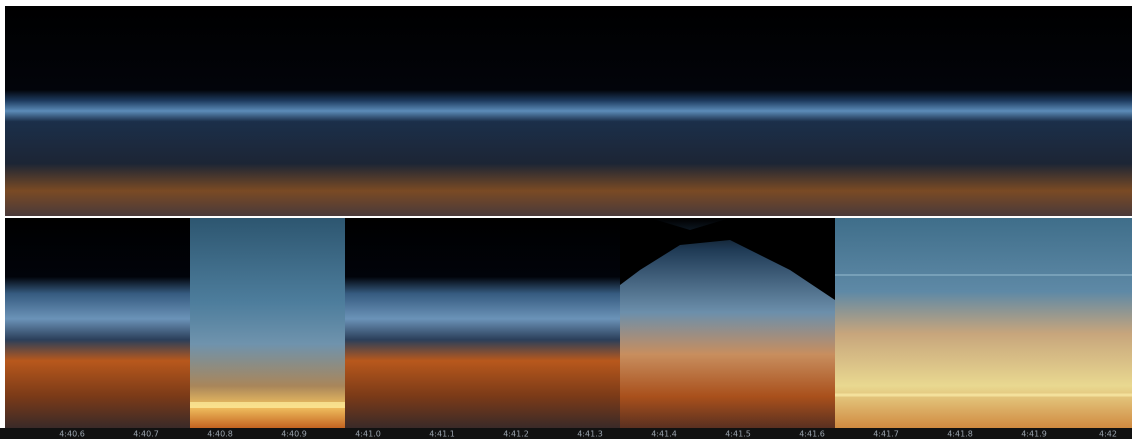 Image resolution: width=1132 pixels, height=439 pixels. I want to click on time-label: 4:42, so click(1108, 434).